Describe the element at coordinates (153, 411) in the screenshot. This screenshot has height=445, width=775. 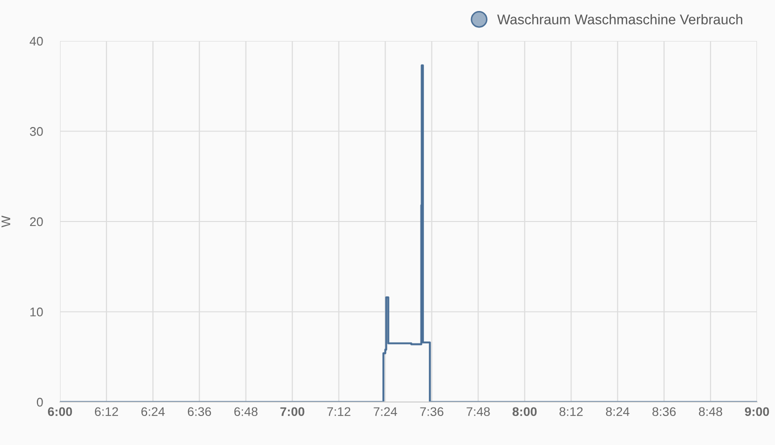
I see `x-tick-label: 6:24` at that location.